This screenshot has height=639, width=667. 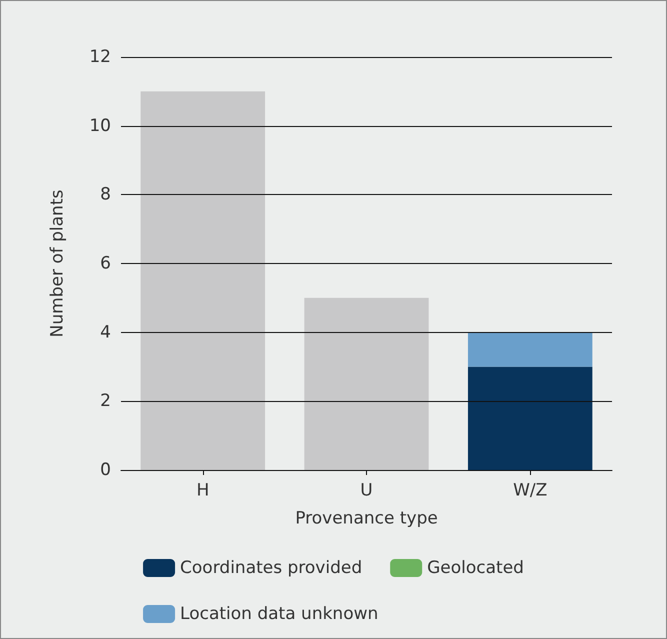 What do you see at coordinates (279, 614) in the screenshot?
I see `legend-label: Location data unknown` at bounding box center [279, 614].